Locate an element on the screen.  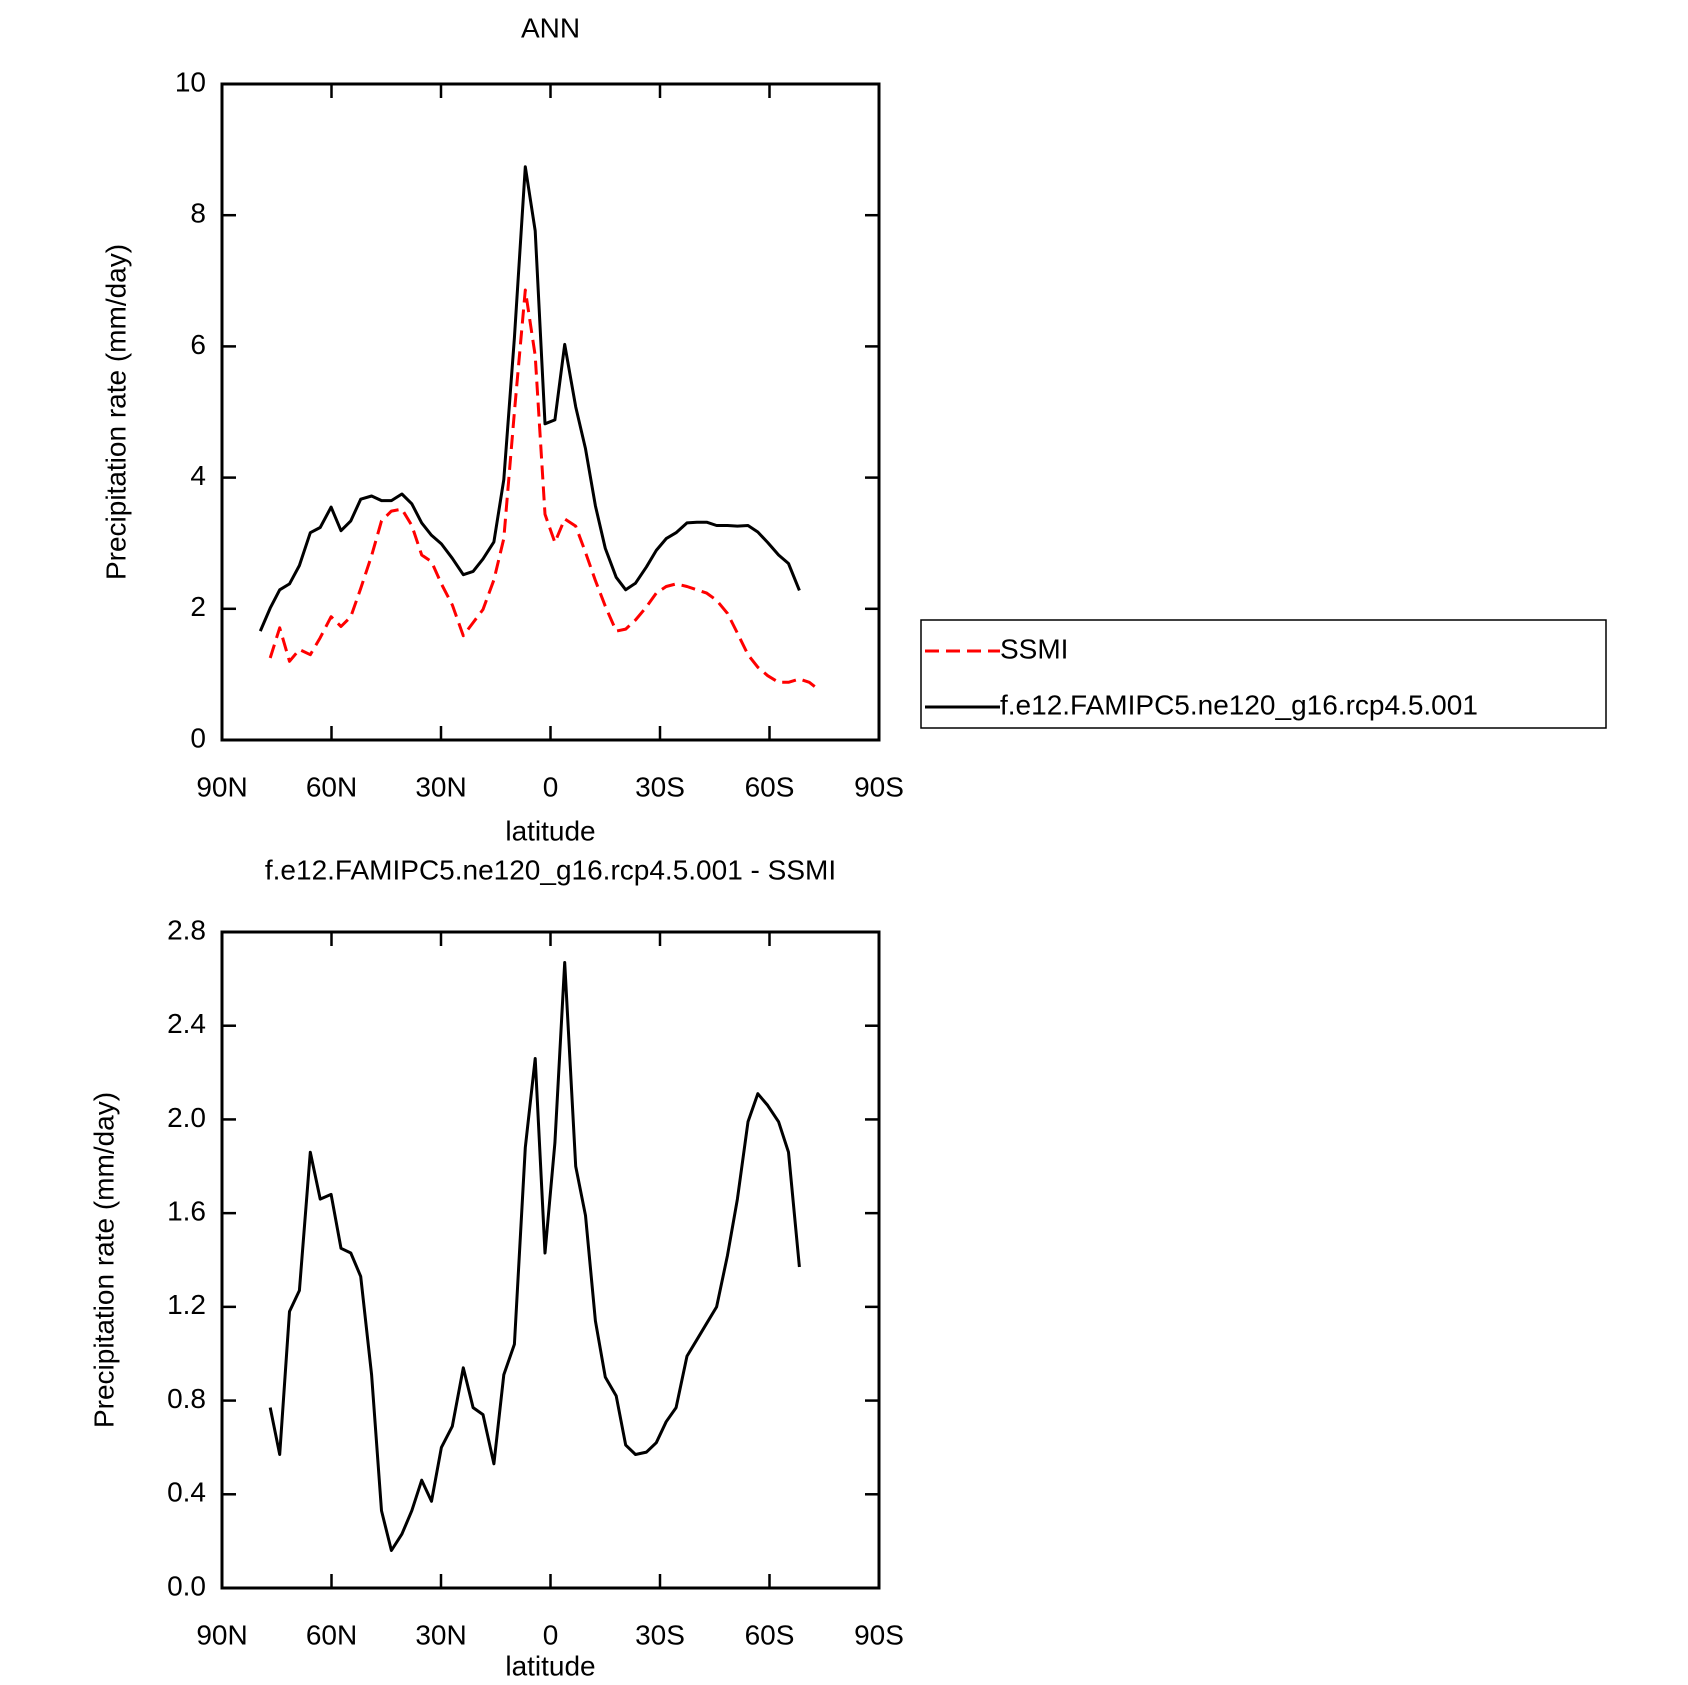
y-tick-label: 4 is located at coordinates (198, 475).